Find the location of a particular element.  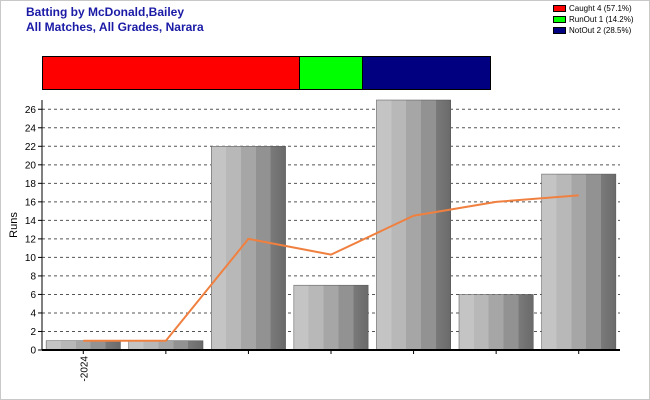

legend-swatch-runout is located at coordinates (559, 20).